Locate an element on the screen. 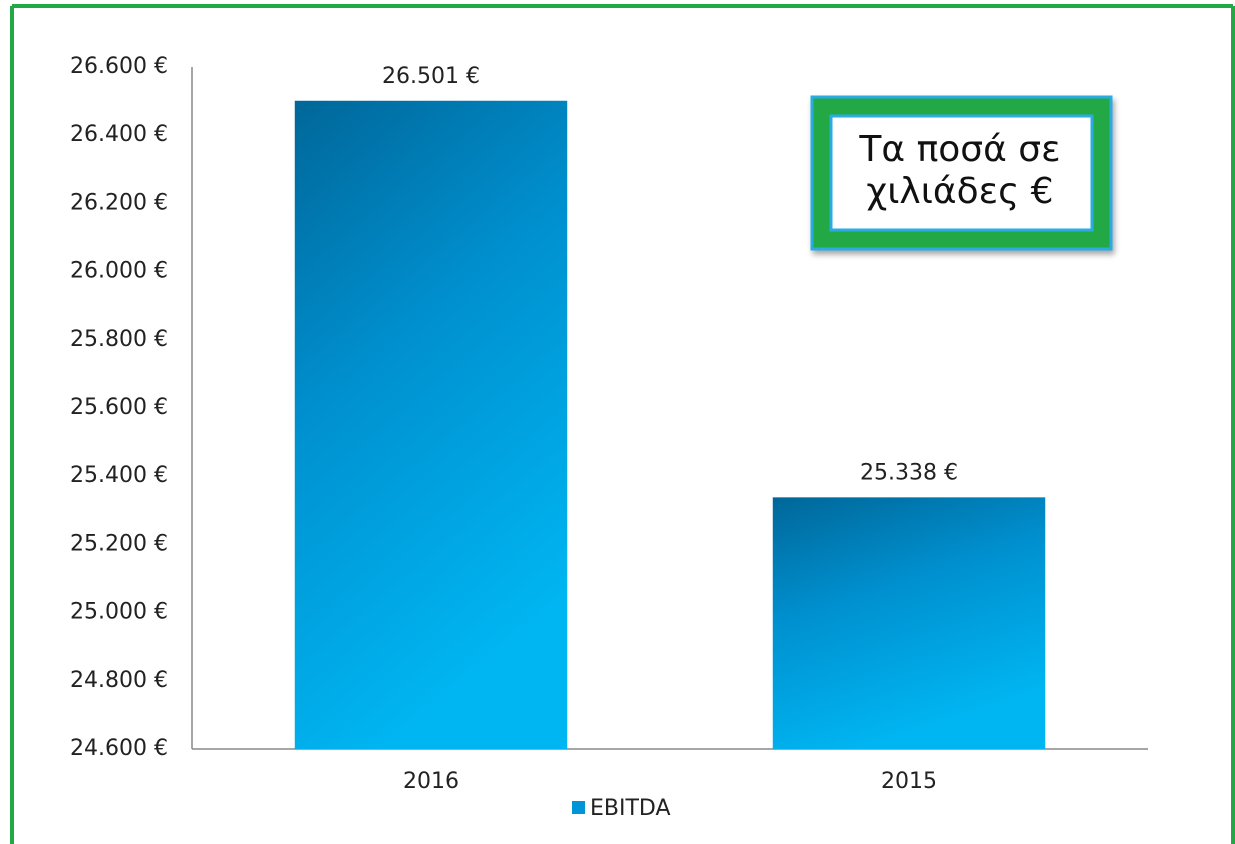 This screenshot has width=1235, height=844. x-tick-label: 2015 is located at coordinates (909, 781).